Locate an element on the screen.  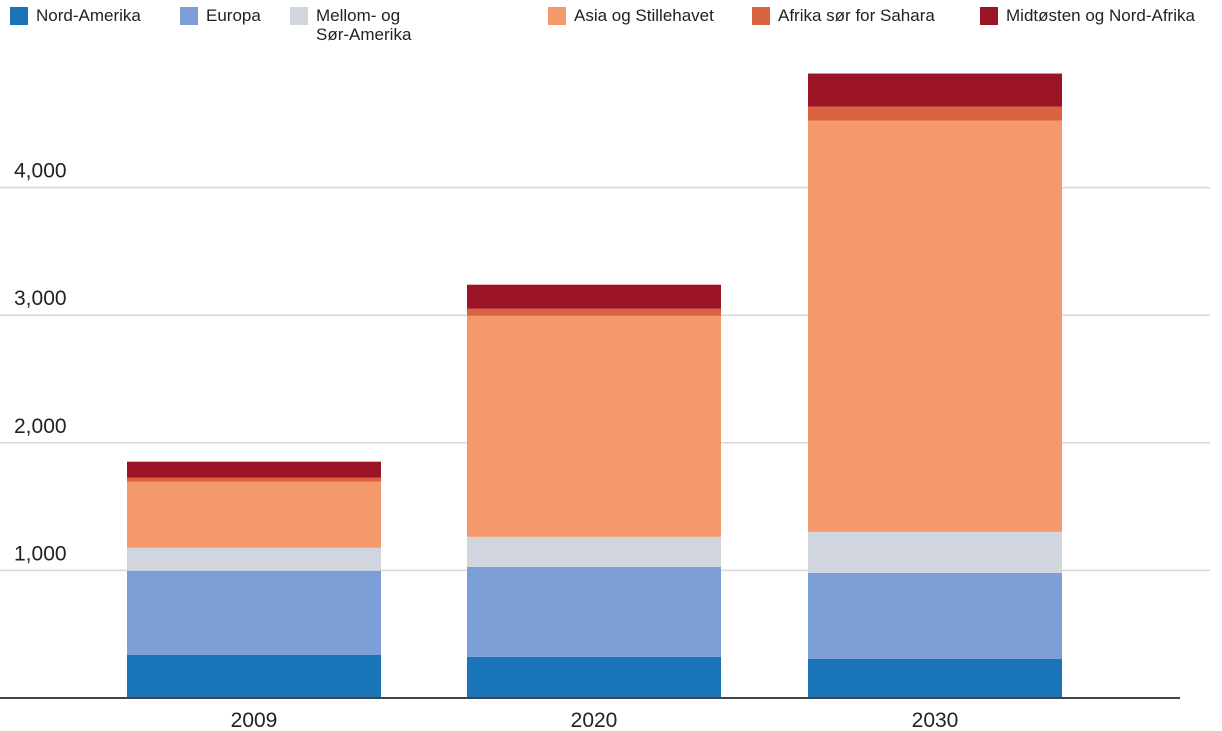
y-tick-label: 2,000 is located at coordinates (40, 426).